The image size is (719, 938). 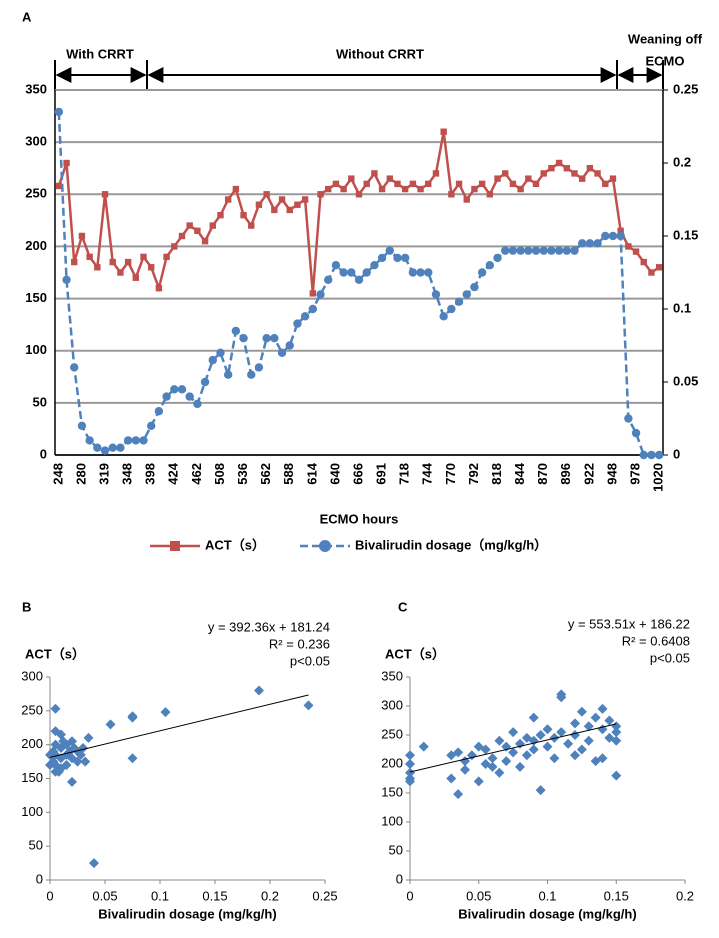 What do you see at coordinates (235, 544) in the screenshot?
I see `legend-label: ACT（s）` at bounding box center [235, 544].